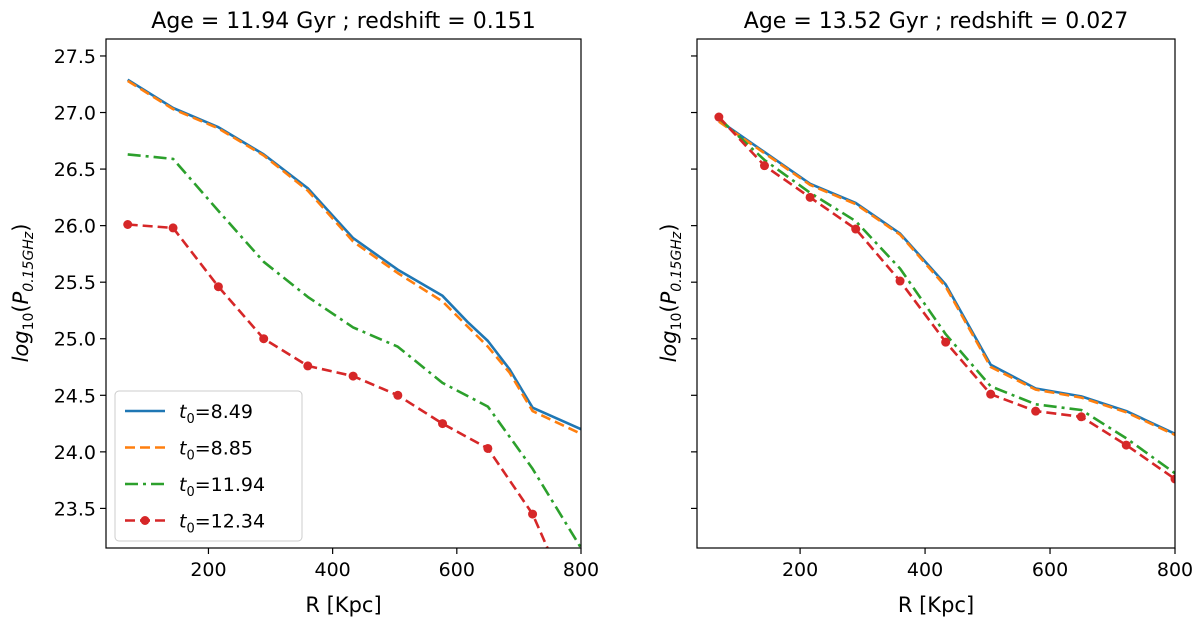 This screenshot has width=1200, height=624. I want to click on y-tick-label: 24.5, so click(75, 396).